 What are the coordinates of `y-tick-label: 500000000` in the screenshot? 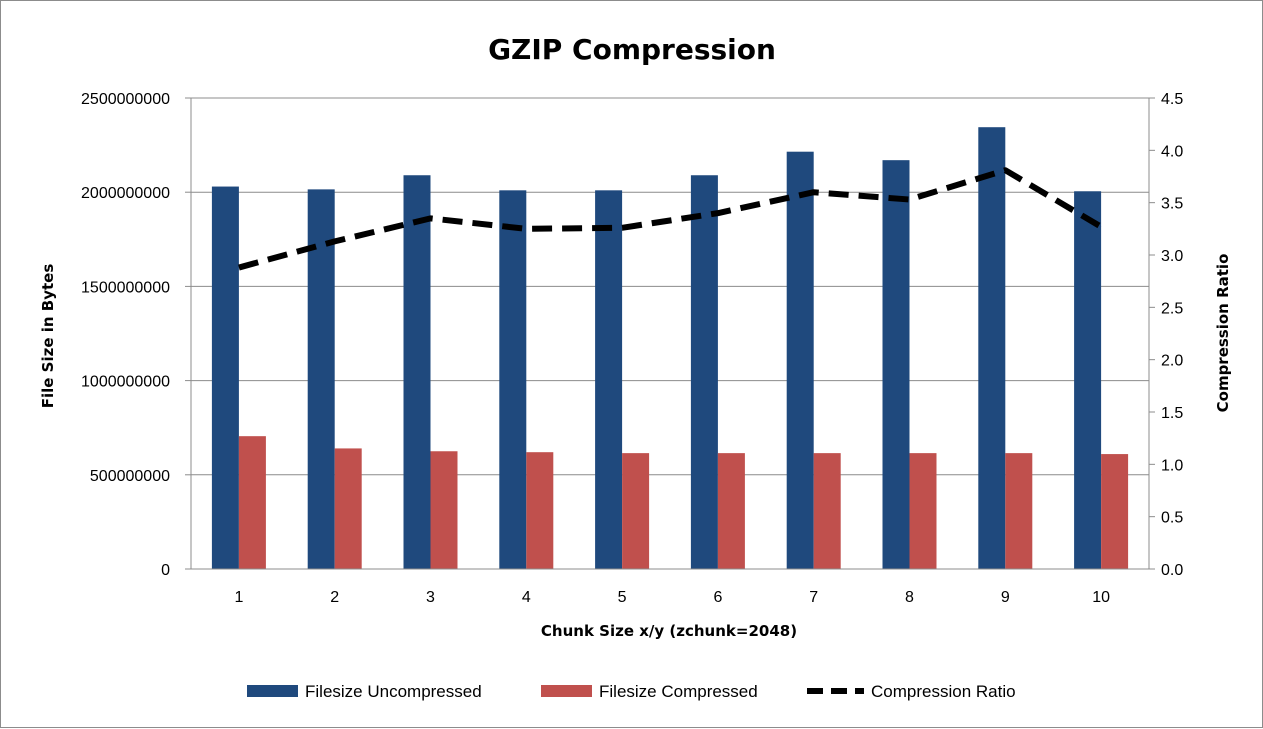 It's located at (130, 476).